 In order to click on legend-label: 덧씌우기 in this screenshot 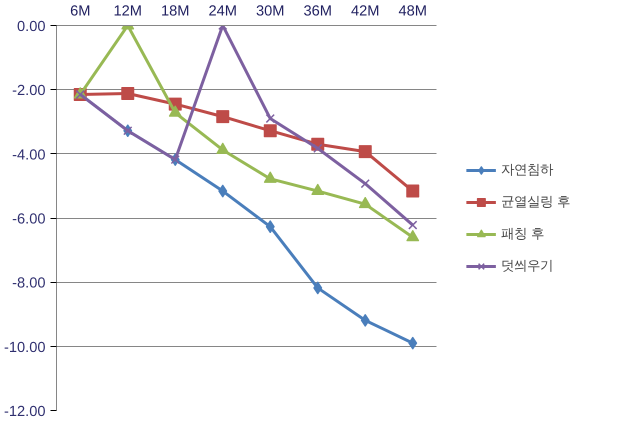, I will do `click(526, 266)`.